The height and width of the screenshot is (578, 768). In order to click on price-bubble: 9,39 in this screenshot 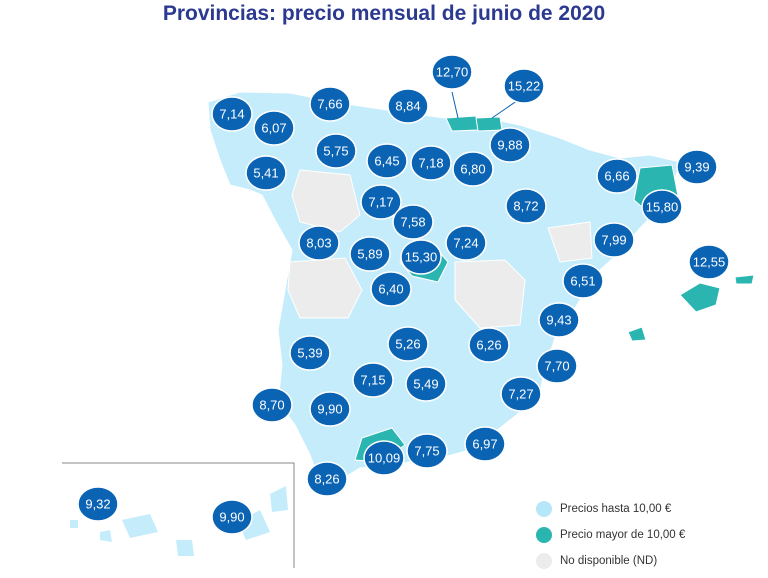, I will do `click(697, 167)`.